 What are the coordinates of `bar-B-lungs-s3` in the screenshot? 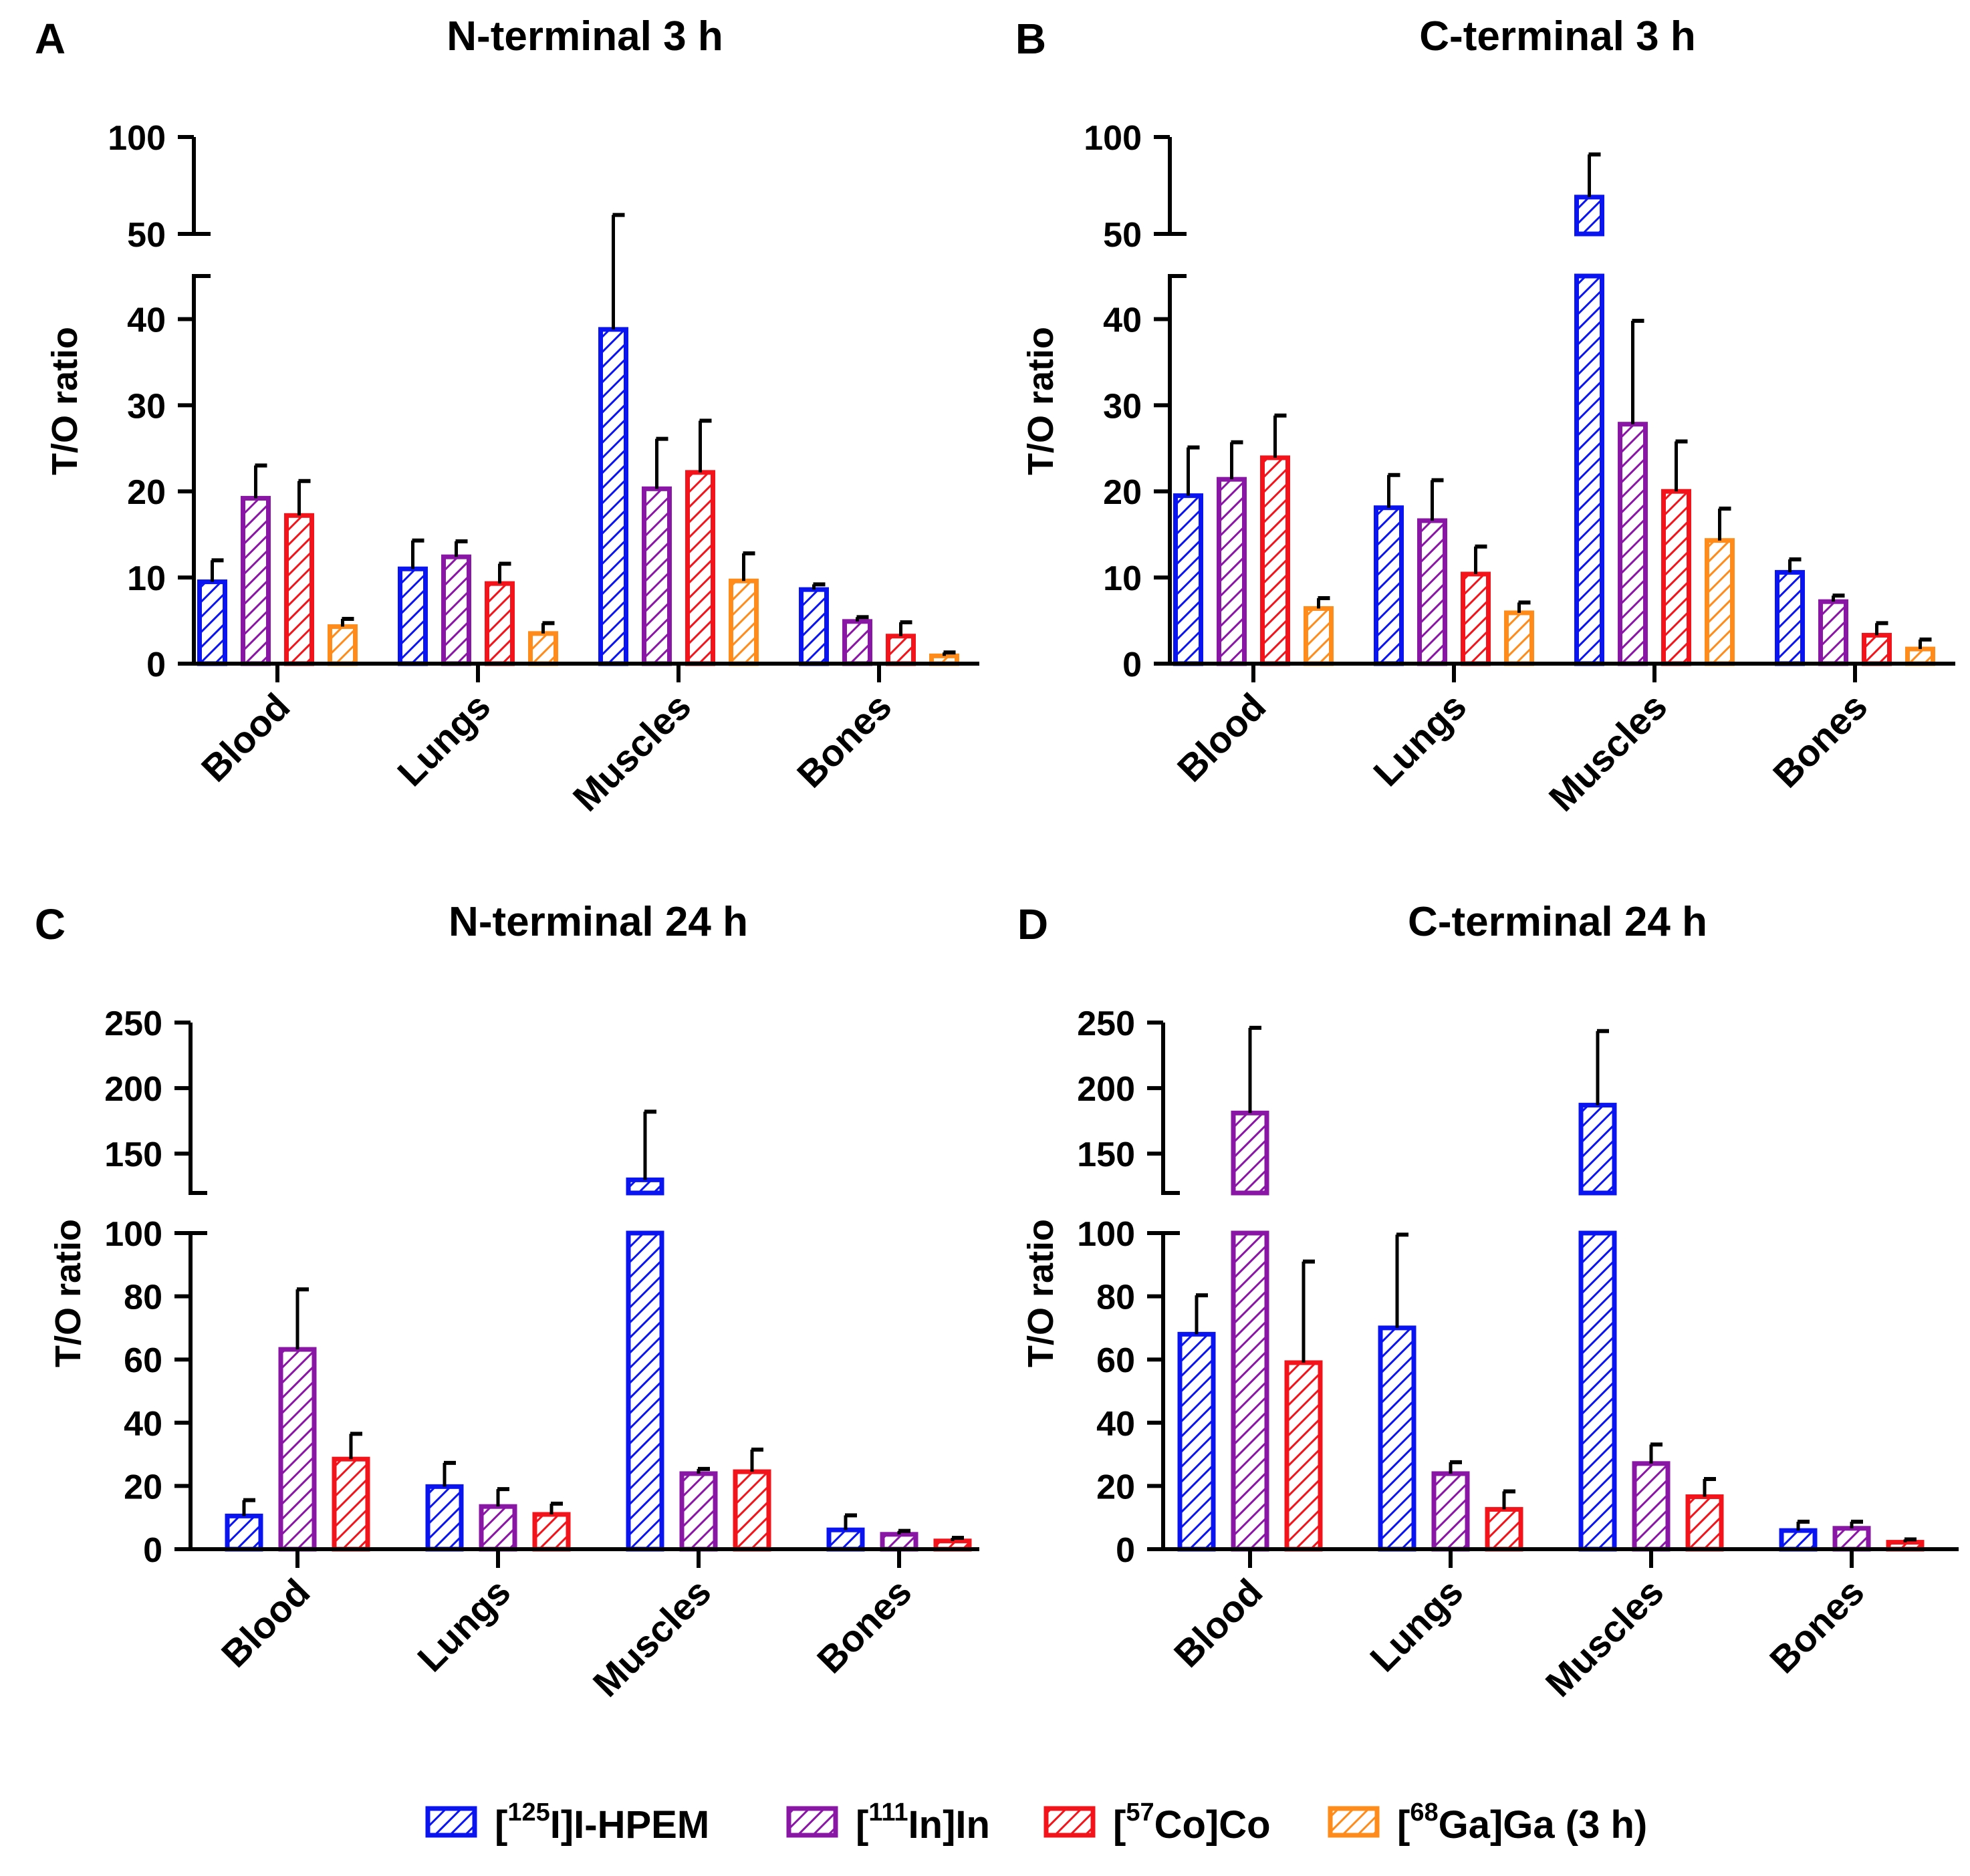 It's located at (1519, 633).